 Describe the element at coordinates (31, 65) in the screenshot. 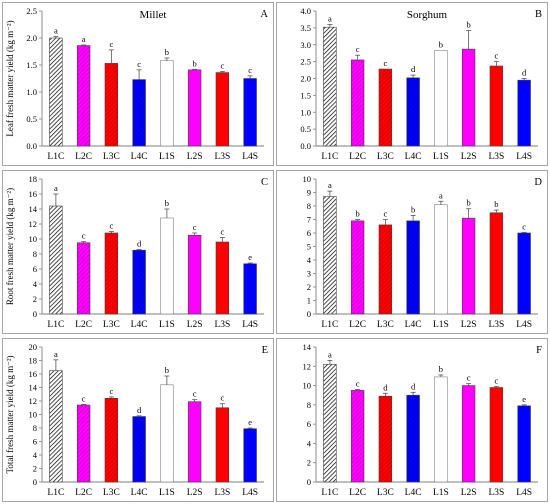

I see `y-tick-label: 1.5` at that location.